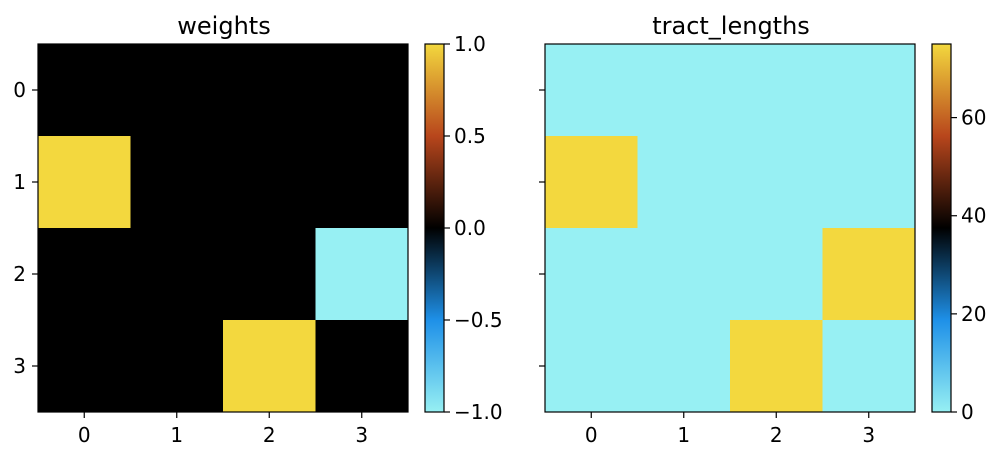  I want to click on y-axis-ticks: 0 1 2 3, so click(25, 228).